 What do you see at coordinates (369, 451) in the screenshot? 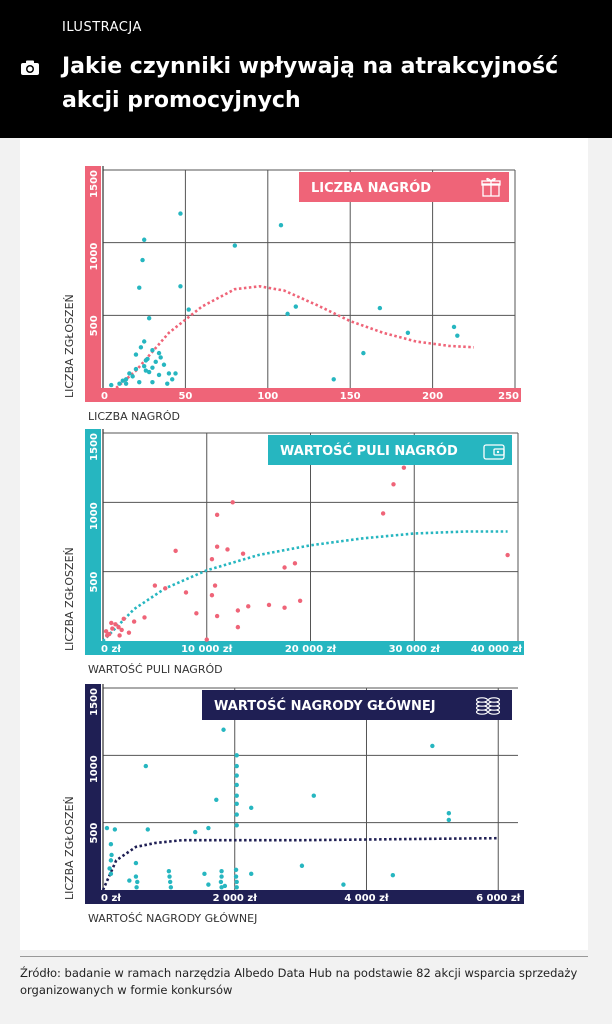
I see `chart-title: WARTOŚĆ PULI NAGRÓD` at bounding box center [369, 451].